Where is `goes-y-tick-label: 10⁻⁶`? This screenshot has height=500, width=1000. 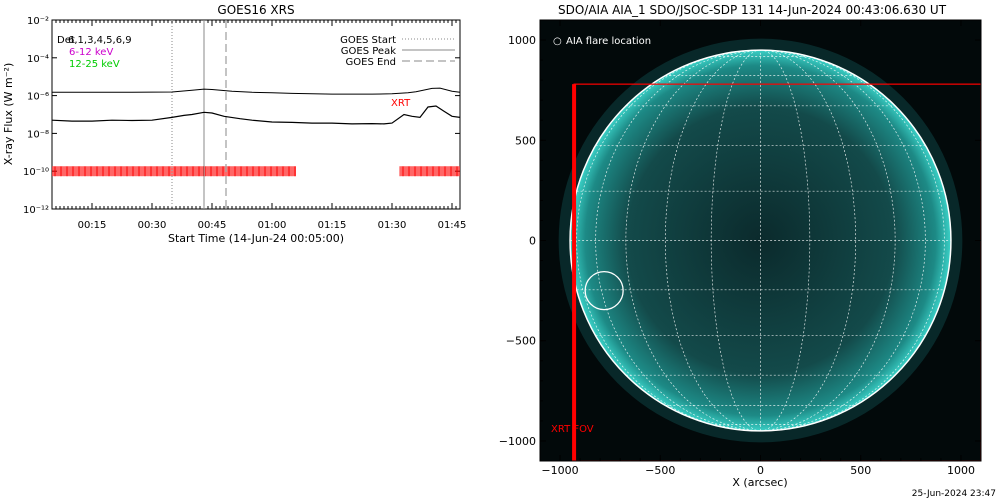
goes-y-tick-label: 10⁻⁶ is located at coordinates (38, 97).